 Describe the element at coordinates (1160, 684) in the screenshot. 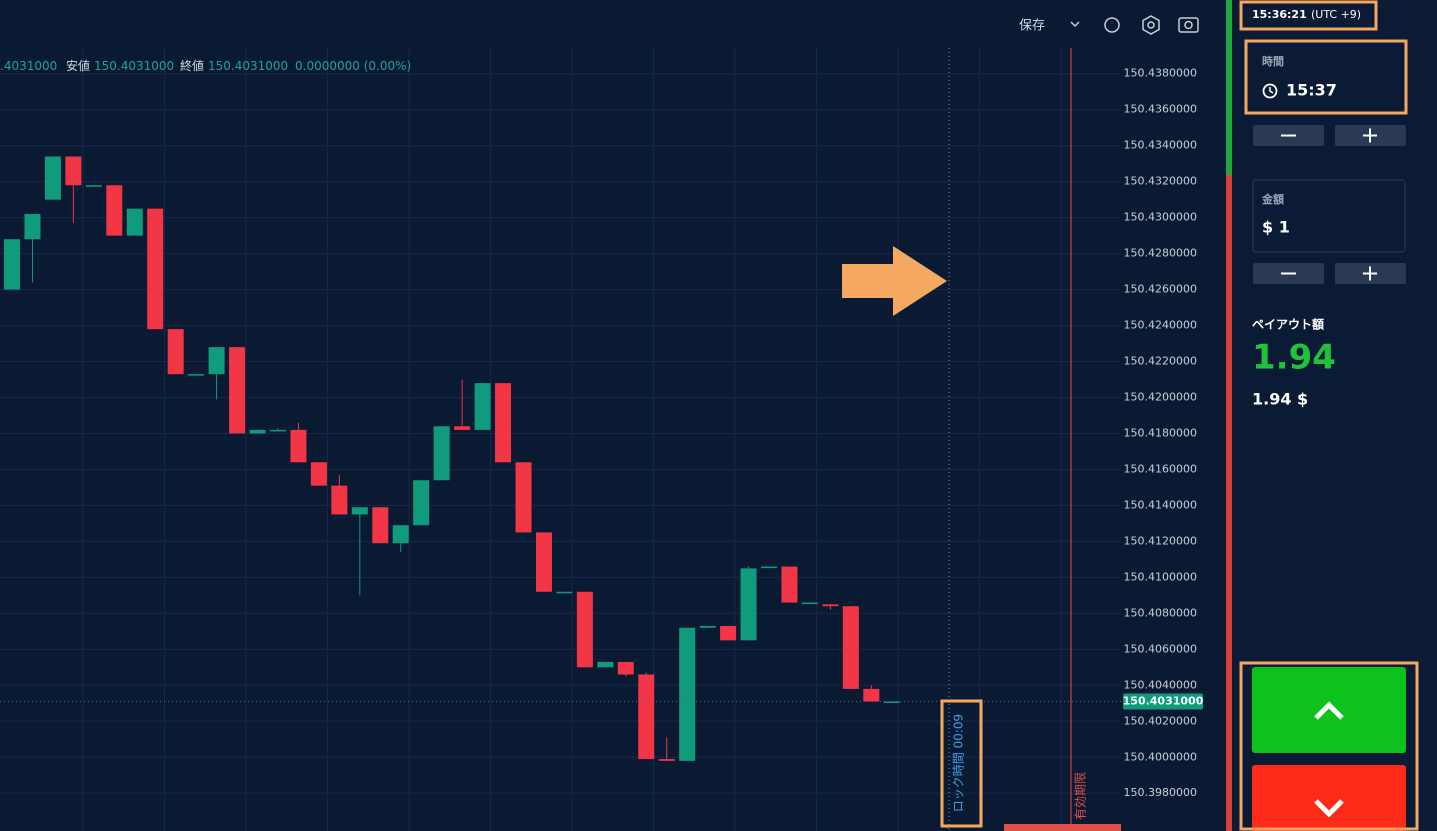

I see `y-tick-label: 150.4040000` at that location.